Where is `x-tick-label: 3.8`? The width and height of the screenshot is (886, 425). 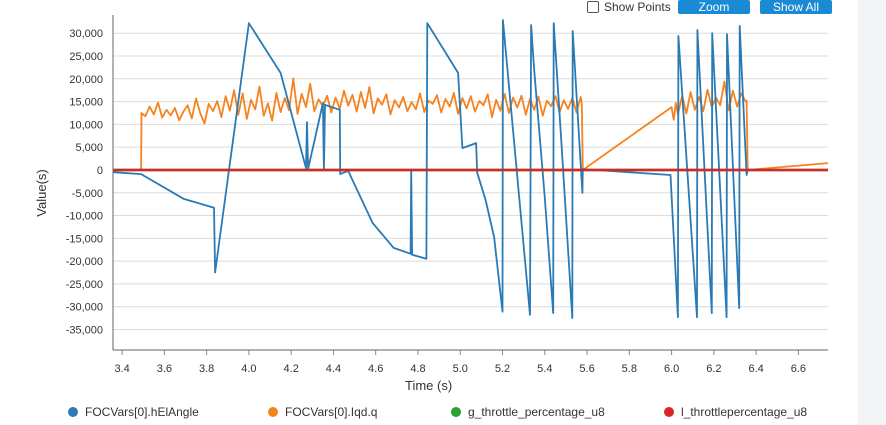
x-tick-label: 3.8 is located at coordinates (206, 369).